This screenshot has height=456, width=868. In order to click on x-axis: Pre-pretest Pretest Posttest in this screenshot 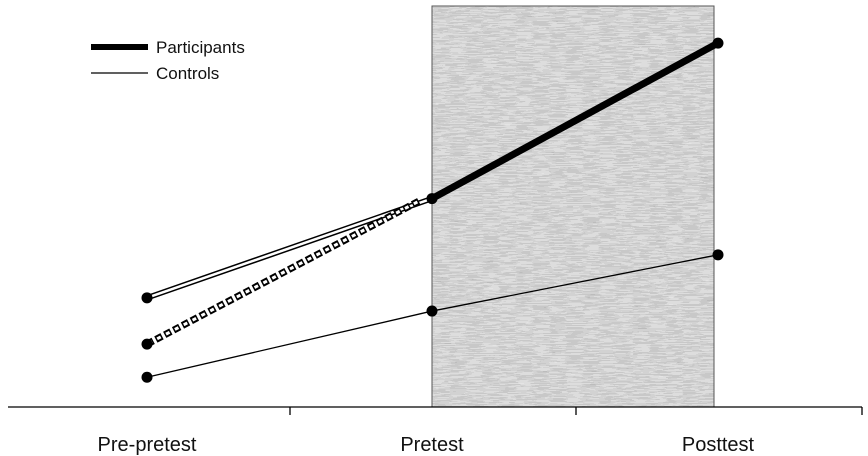, I will do `click(435, 431)`.